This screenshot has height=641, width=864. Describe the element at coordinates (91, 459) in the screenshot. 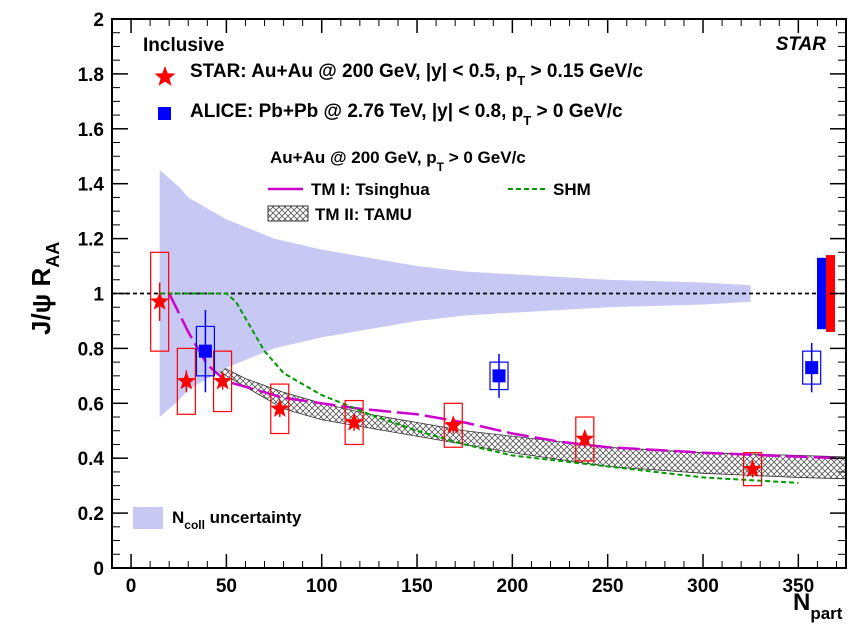

I see `y-tick-label: 0.4` at that location.